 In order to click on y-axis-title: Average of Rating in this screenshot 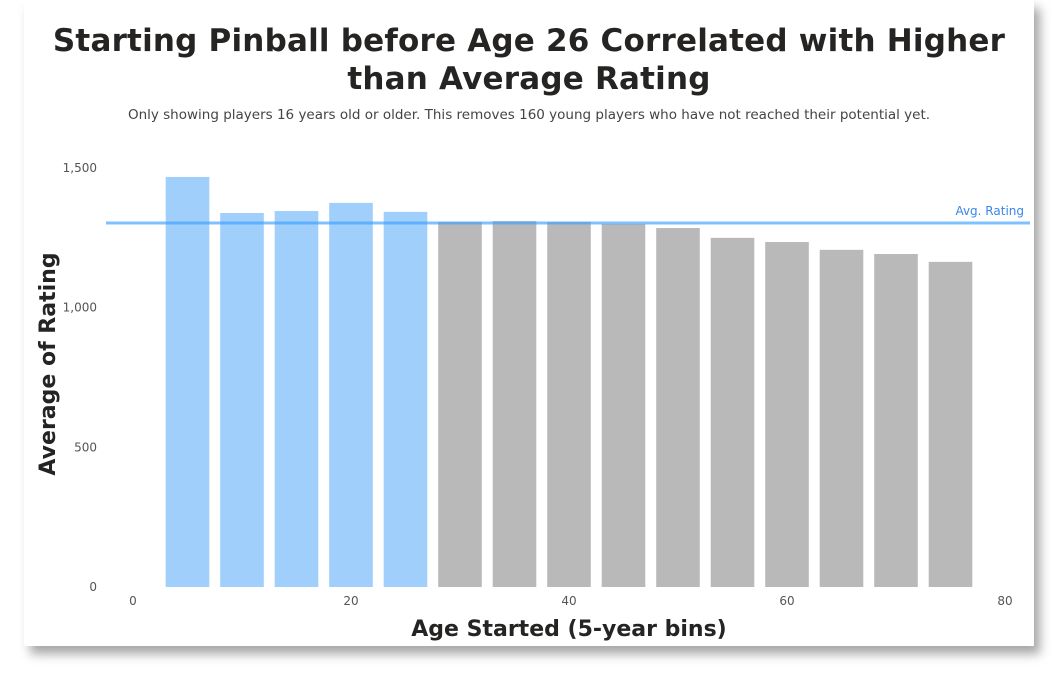, I will do `click(48, 363)`.